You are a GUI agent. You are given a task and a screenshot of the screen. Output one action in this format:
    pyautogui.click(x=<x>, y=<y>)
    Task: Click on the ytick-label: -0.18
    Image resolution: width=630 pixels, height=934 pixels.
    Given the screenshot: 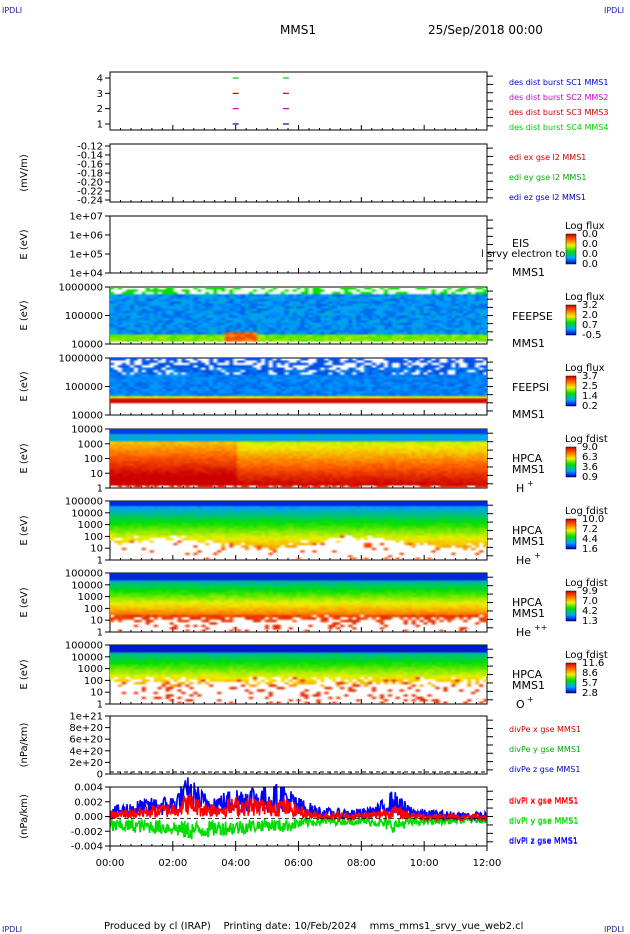 What is the action you would take?
    pyautogui.click(x=90, y=174)
    